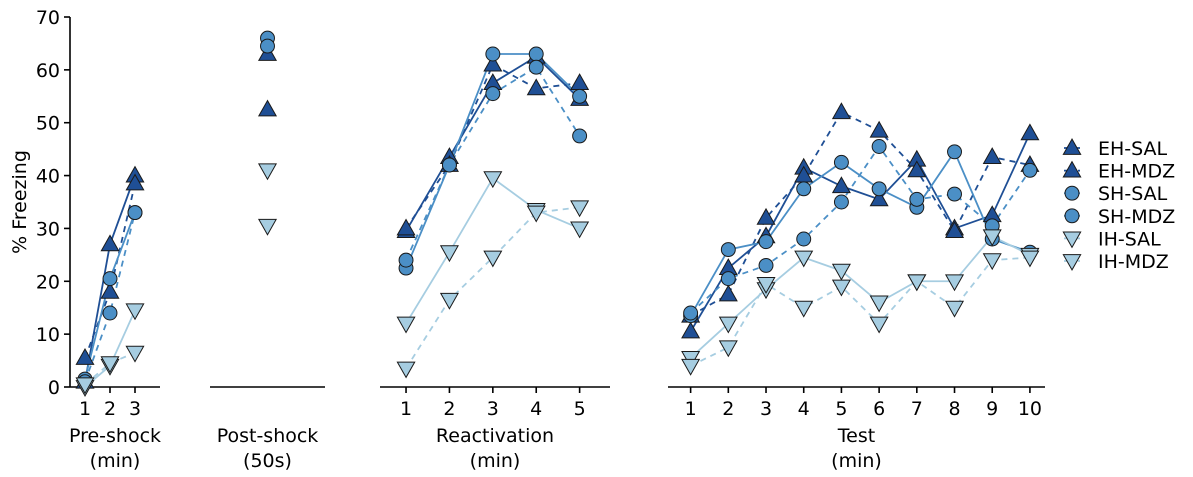 The width and height of the screenshot is (1193, 477). What do you see at coordinates (841, 409) in the screenshot?
I see `x-tick-label: 5` at bounding box center [841, 409].